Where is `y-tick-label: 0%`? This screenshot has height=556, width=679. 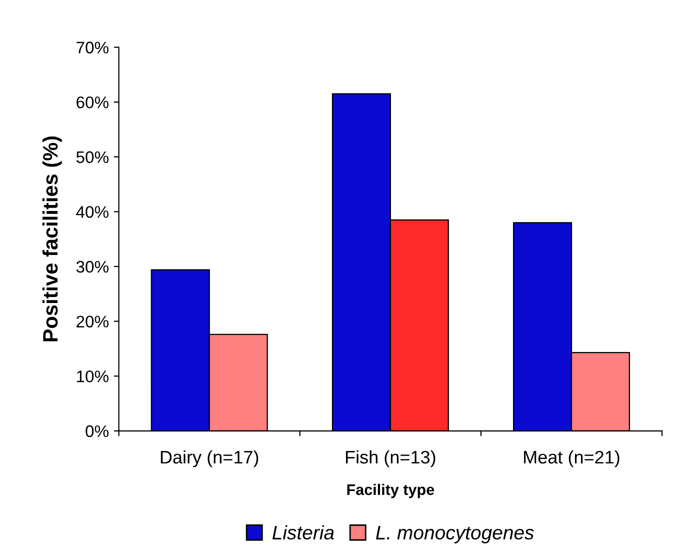 y-tick-label: 0% is located at coordinates (97, 431).